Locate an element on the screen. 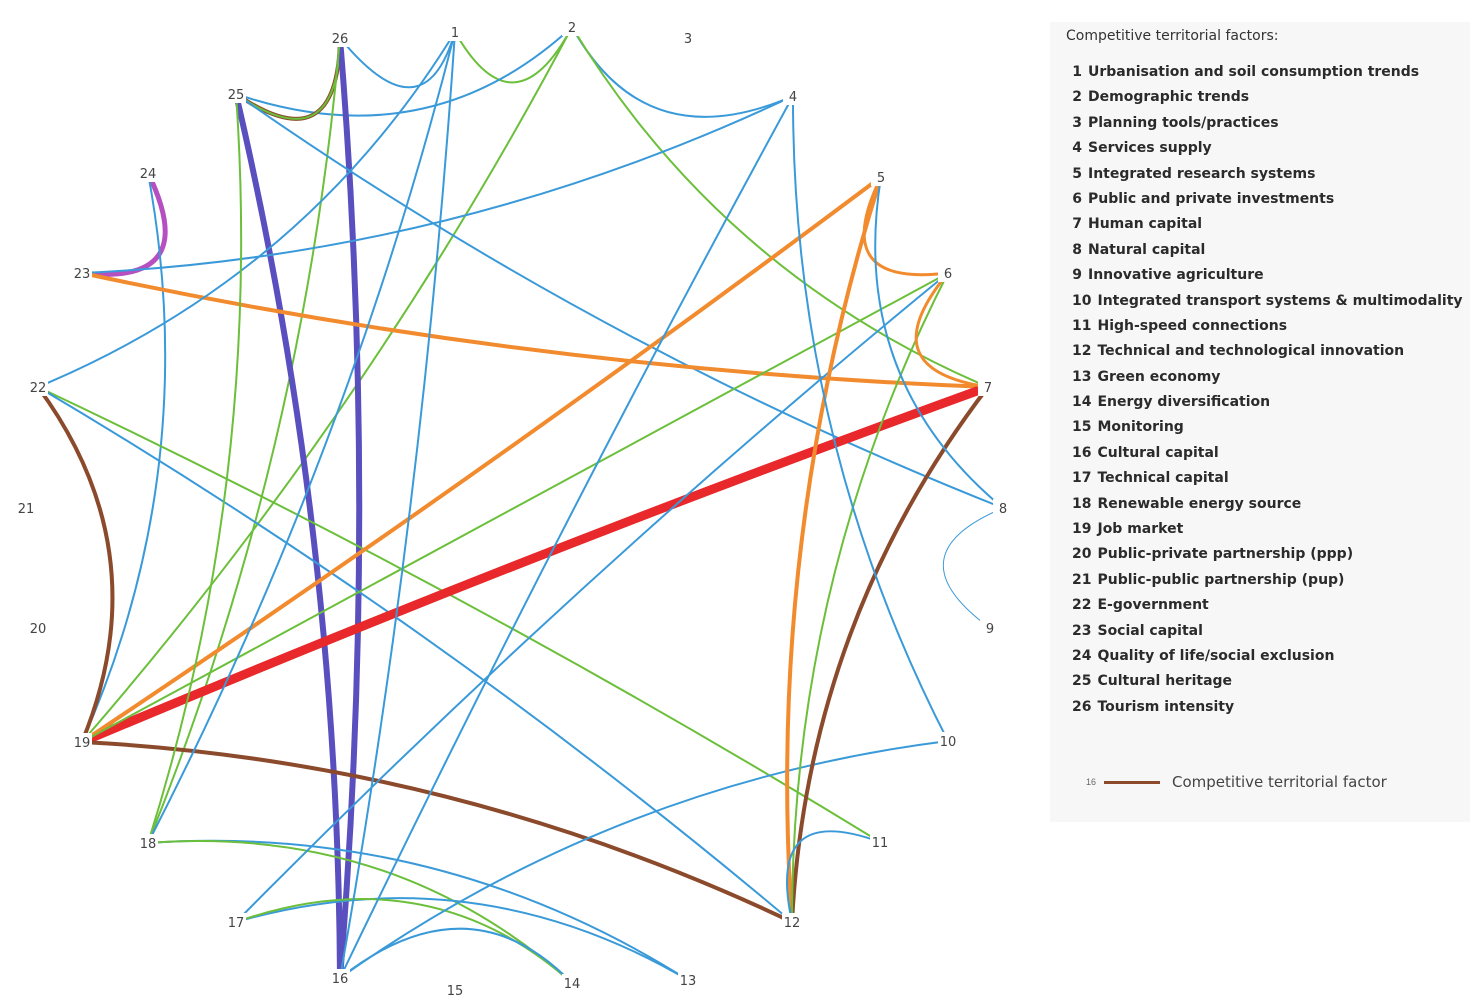 This screenshot has height=996, width=1482. legend-item-number: 26 is located at coordinates (1082, 706).